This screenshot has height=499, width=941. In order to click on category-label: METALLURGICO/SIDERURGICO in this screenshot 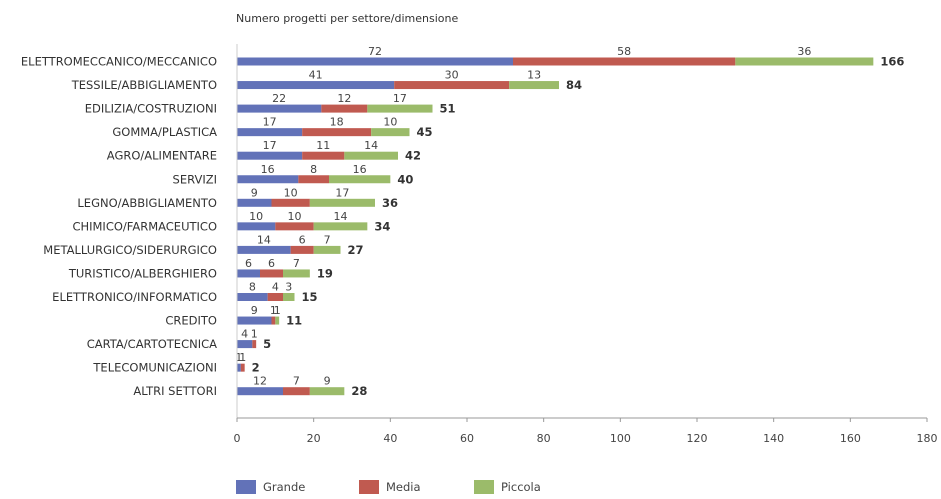, I will do `click(130, 250)`.